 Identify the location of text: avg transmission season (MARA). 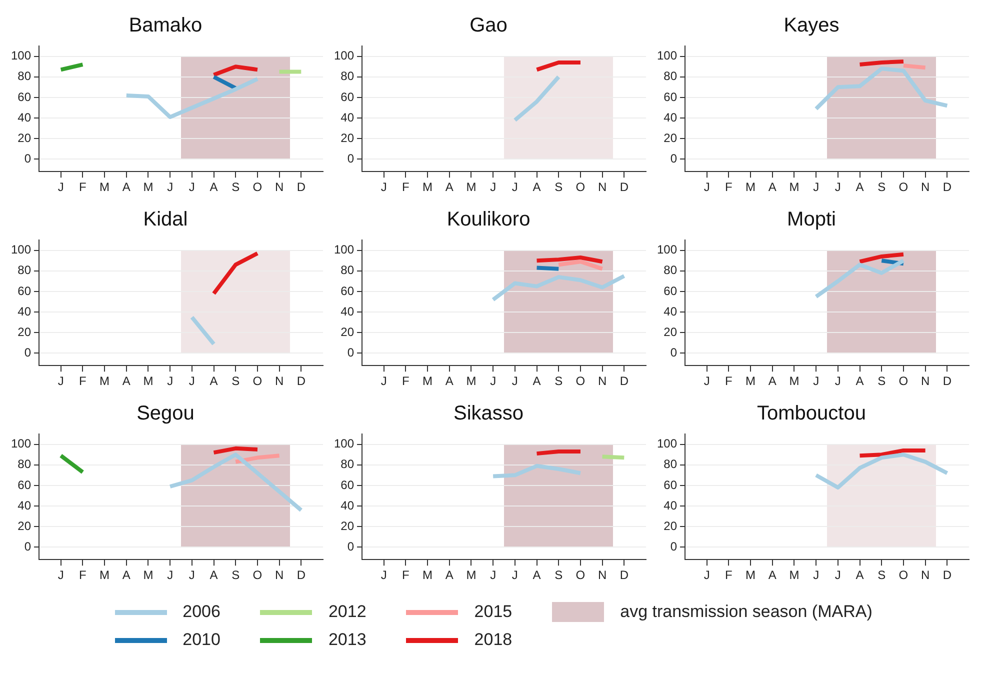
(746, 612).